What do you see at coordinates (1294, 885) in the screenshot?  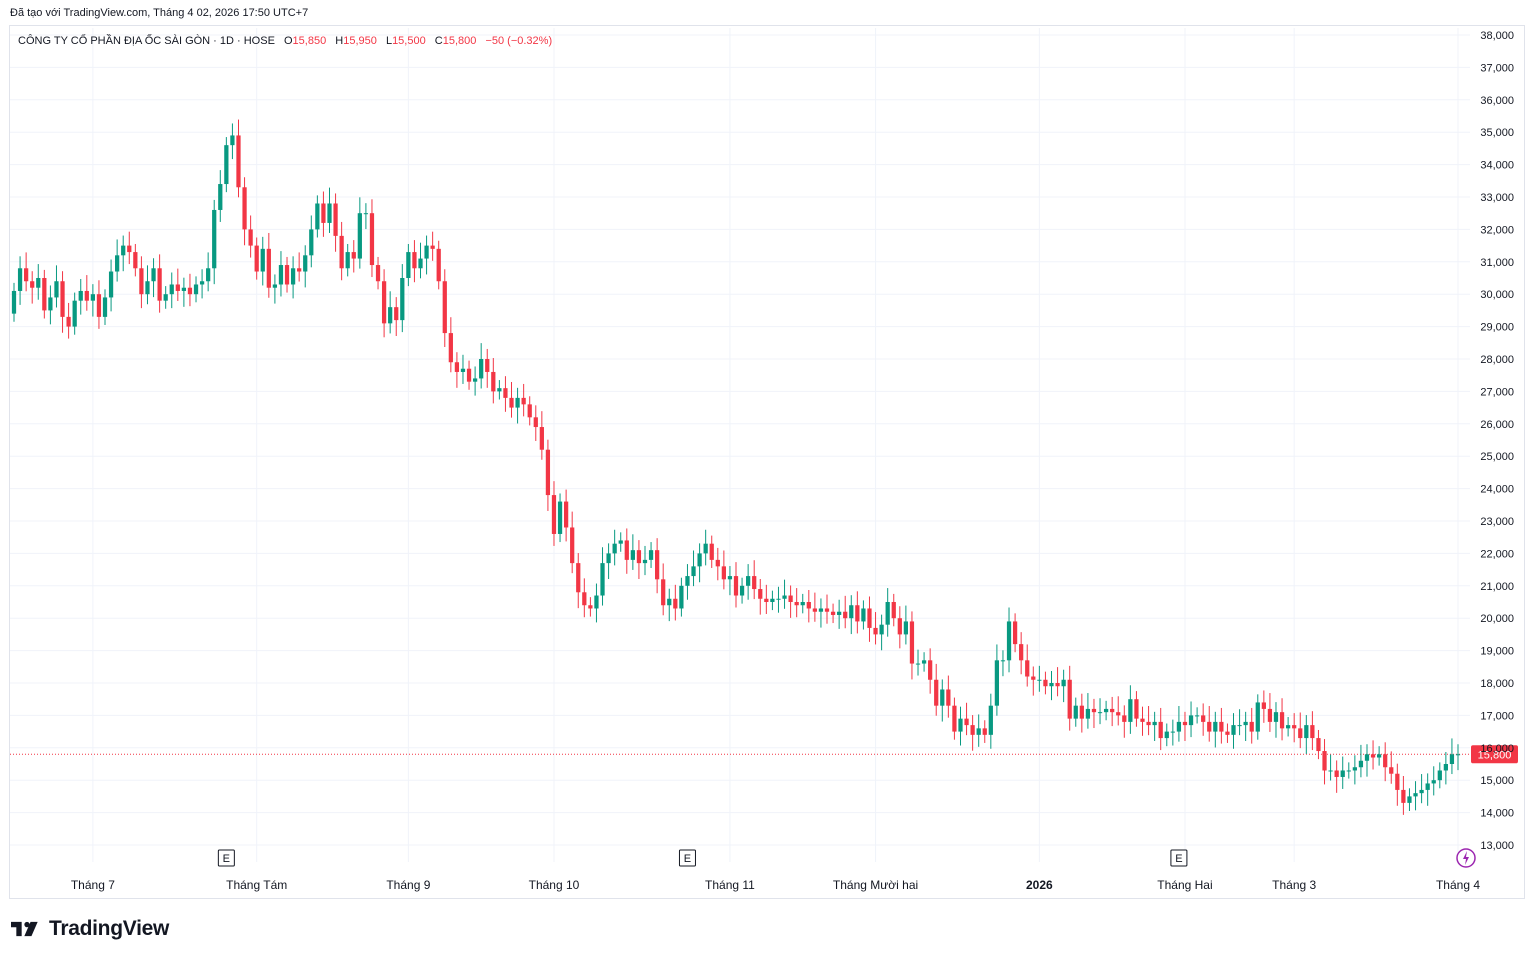 I see `time-tick-label: Tháng 3` at bounding box center [1294, 885].